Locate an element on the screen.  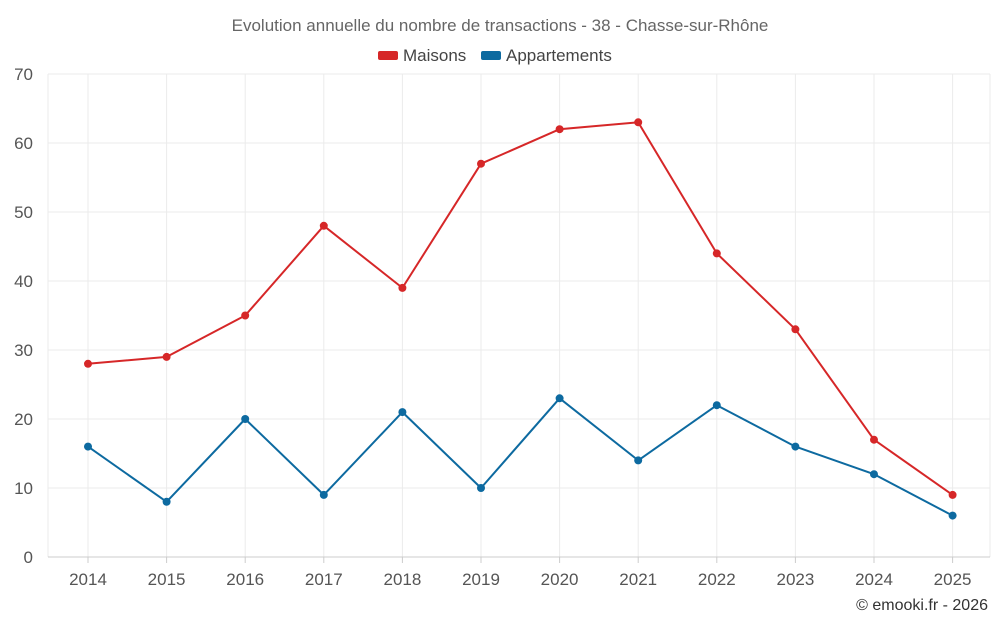
credit-text: © emooki.fr - 2026 is located at coordinates (922, 605).